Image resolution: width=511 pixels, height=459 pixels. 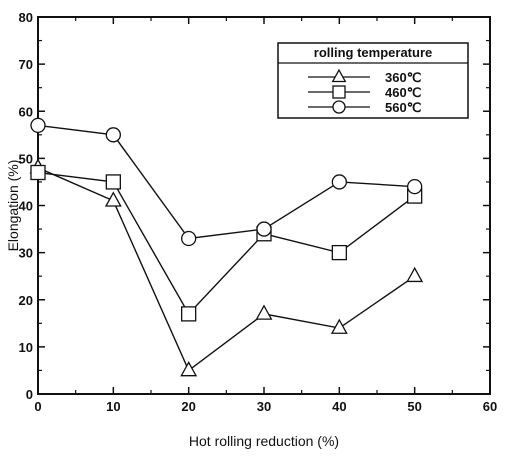 I want to click on legend-title: rolling temperature, so click(x=373, y=52).